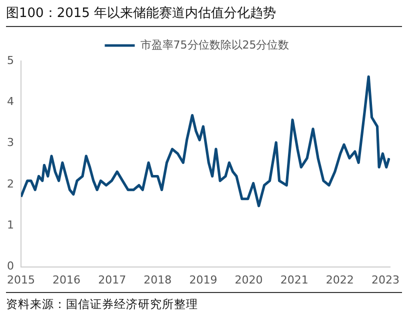 The width and height of the screenshot is (408, 321). Describe the element at coordinates (21, 279) in the screenshot. I see `x-tick-label: 2015` at that location.